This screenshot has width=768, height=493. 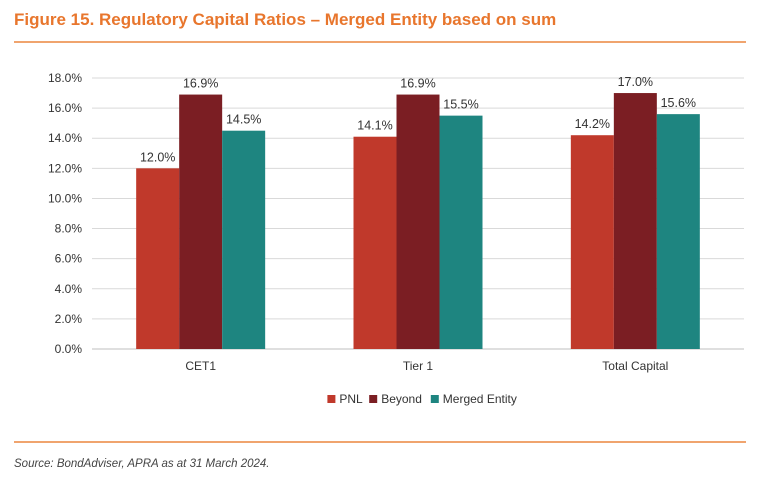 I want to click on source-divider, so click(x=380, y=442).